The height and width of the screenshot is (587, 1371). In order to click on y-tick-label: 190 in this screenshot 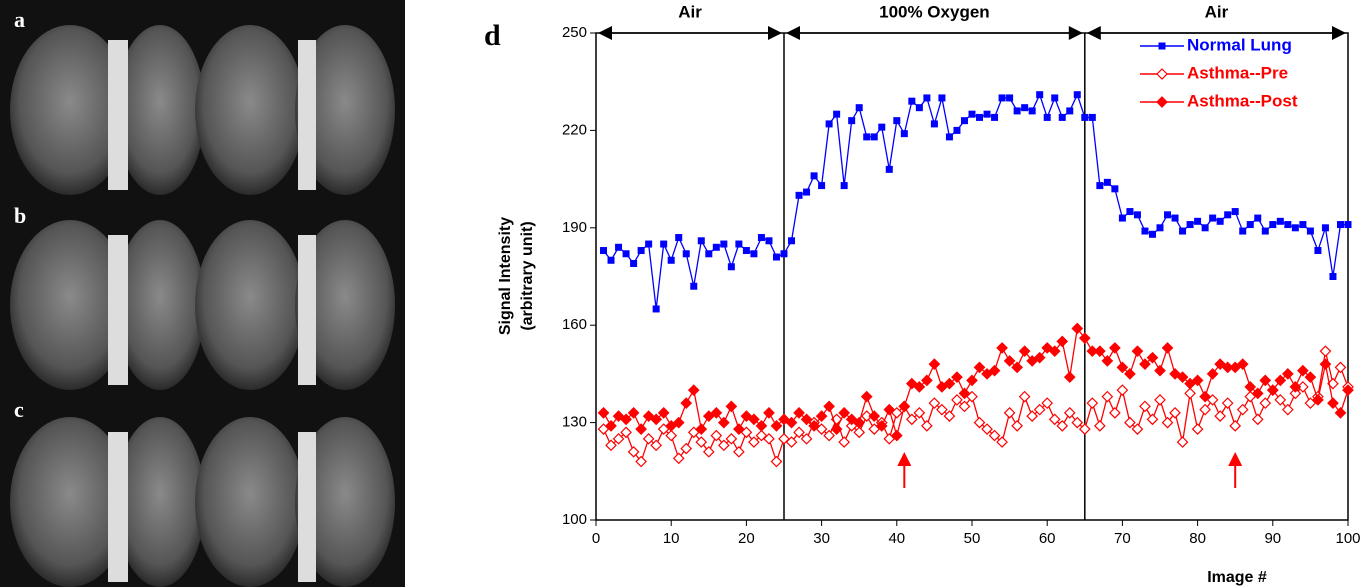, I will do `click(574, 227)`.